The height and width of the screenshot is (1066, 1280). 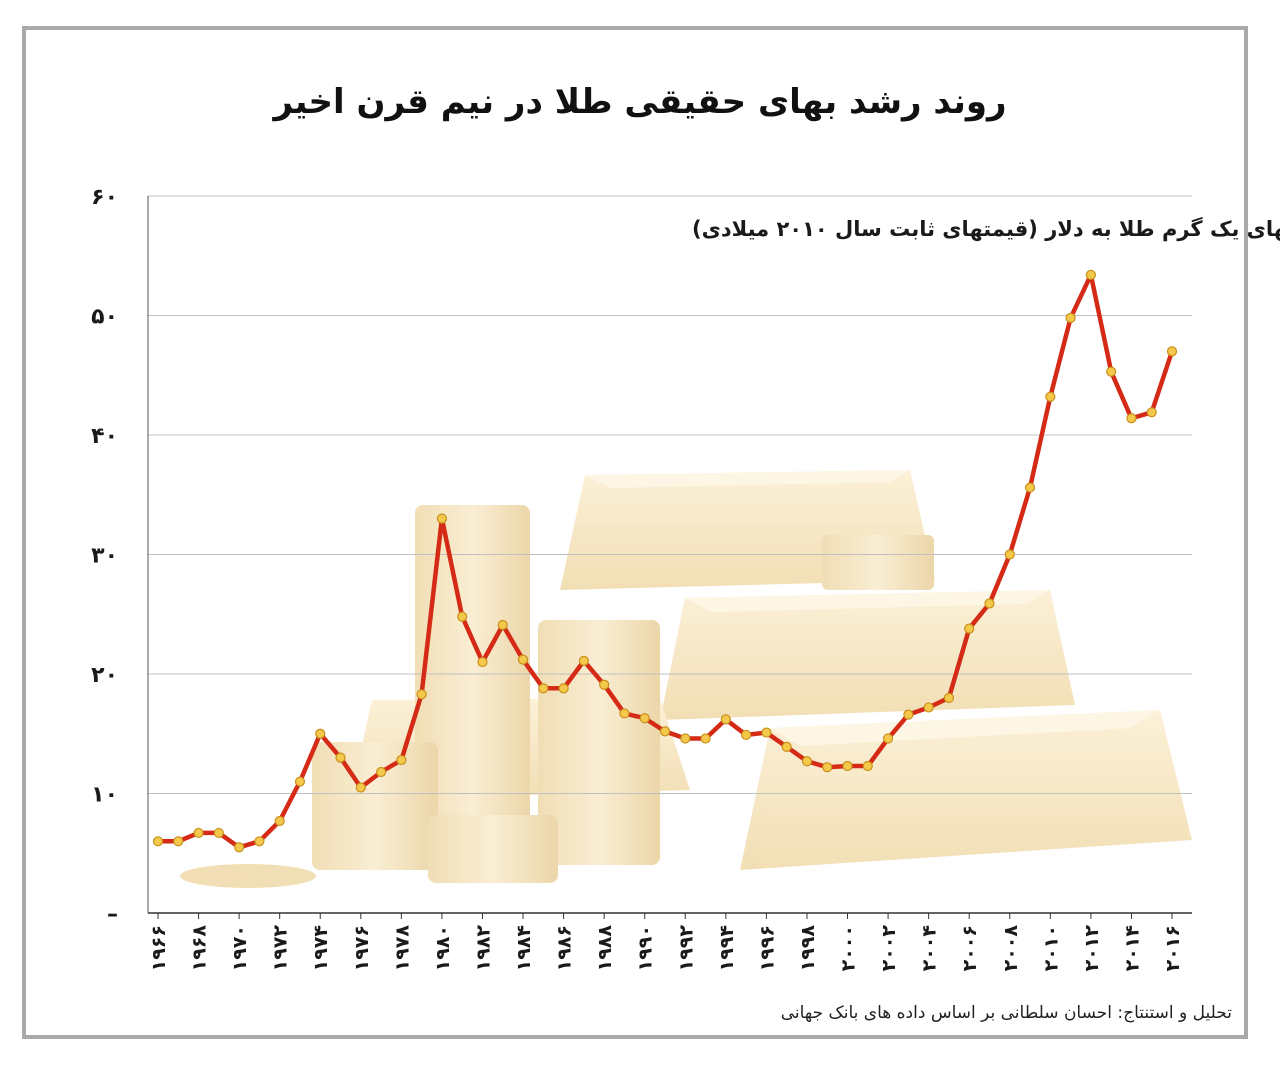 I want to click on x-tick-label: ۱۹۶۶, so click(x=159, y=948).